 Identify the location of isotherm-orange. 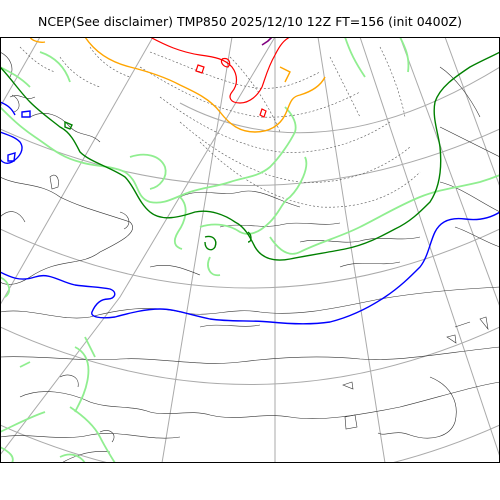
(177, 85).